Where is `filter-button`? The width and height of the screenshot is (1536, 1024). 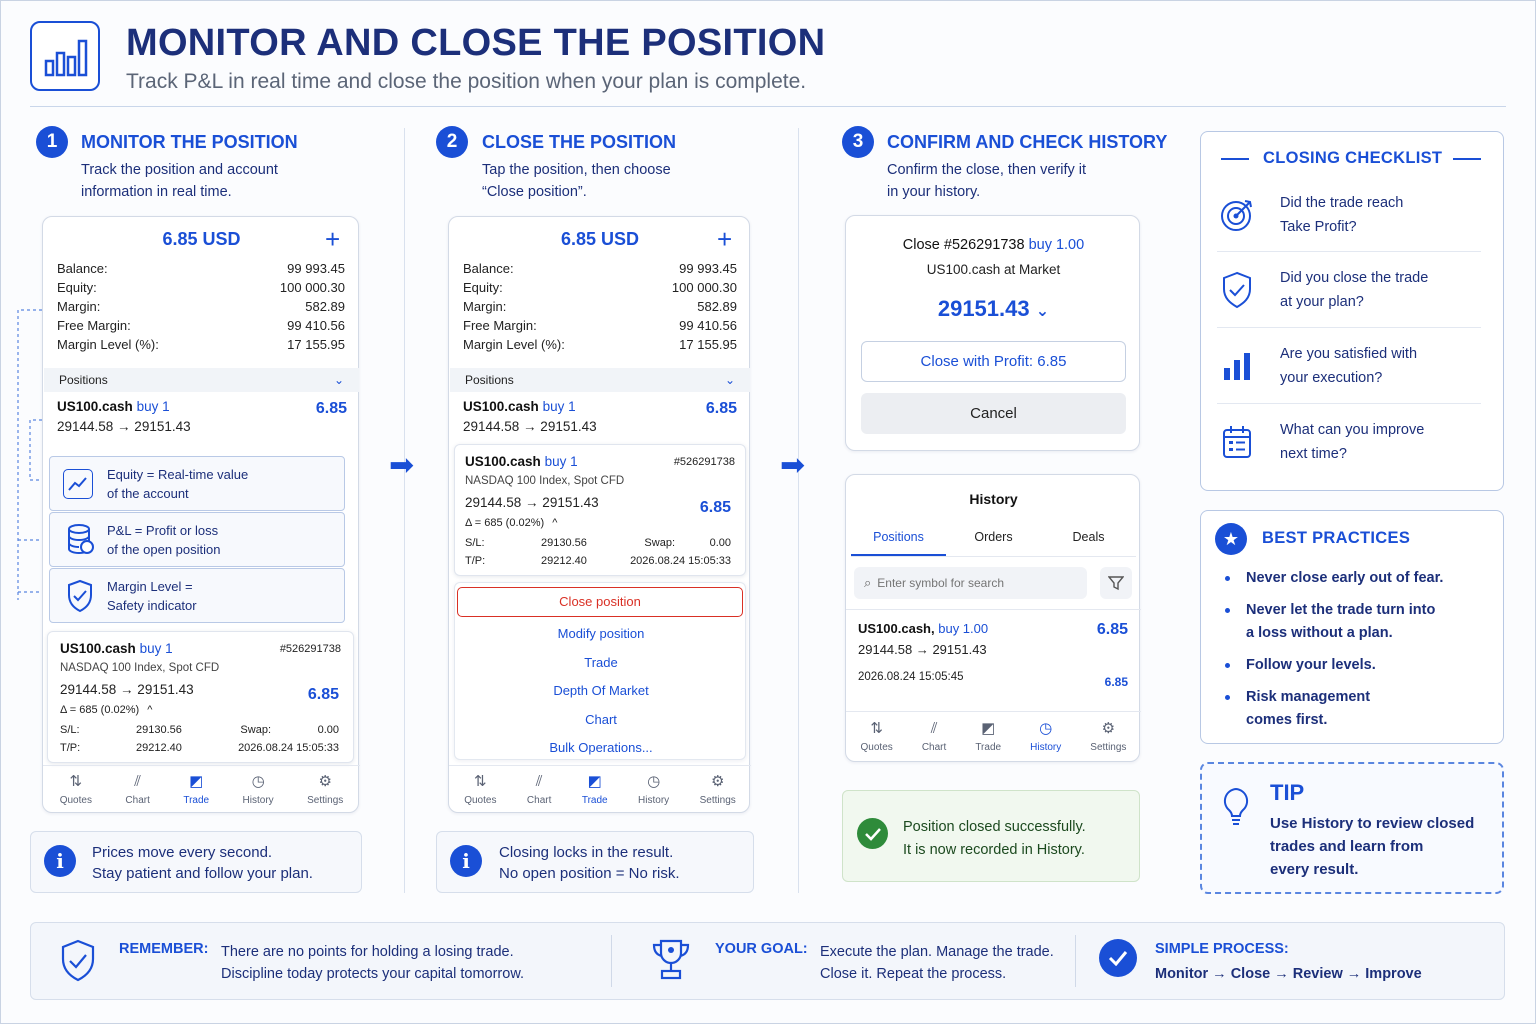 filter-button is located at coordinates (1116, 583).